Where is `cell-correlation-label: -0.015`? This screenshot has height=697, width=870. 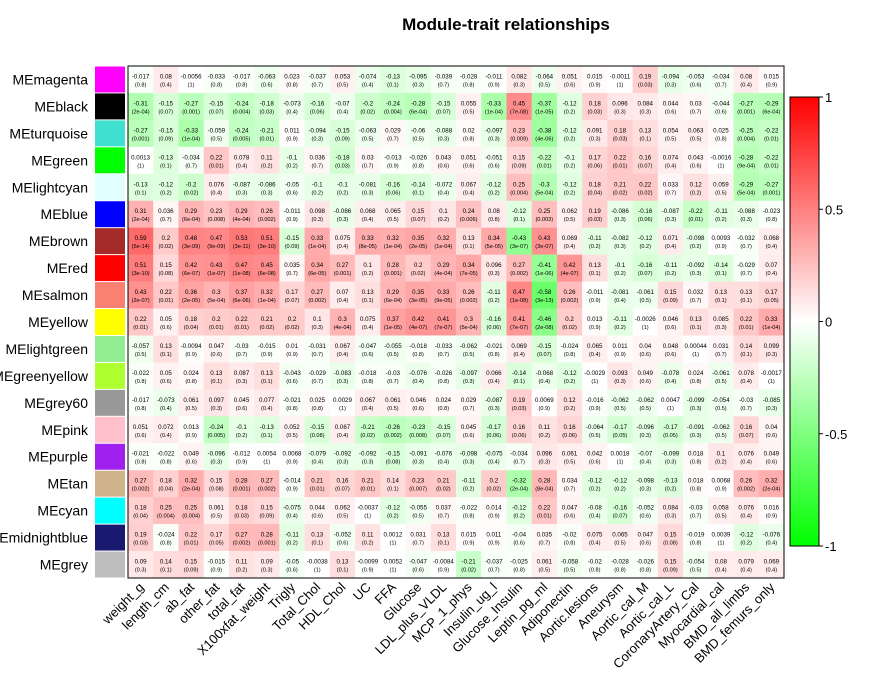
cell-correlation-label: -0.015 is located at coordinates (217, 562).